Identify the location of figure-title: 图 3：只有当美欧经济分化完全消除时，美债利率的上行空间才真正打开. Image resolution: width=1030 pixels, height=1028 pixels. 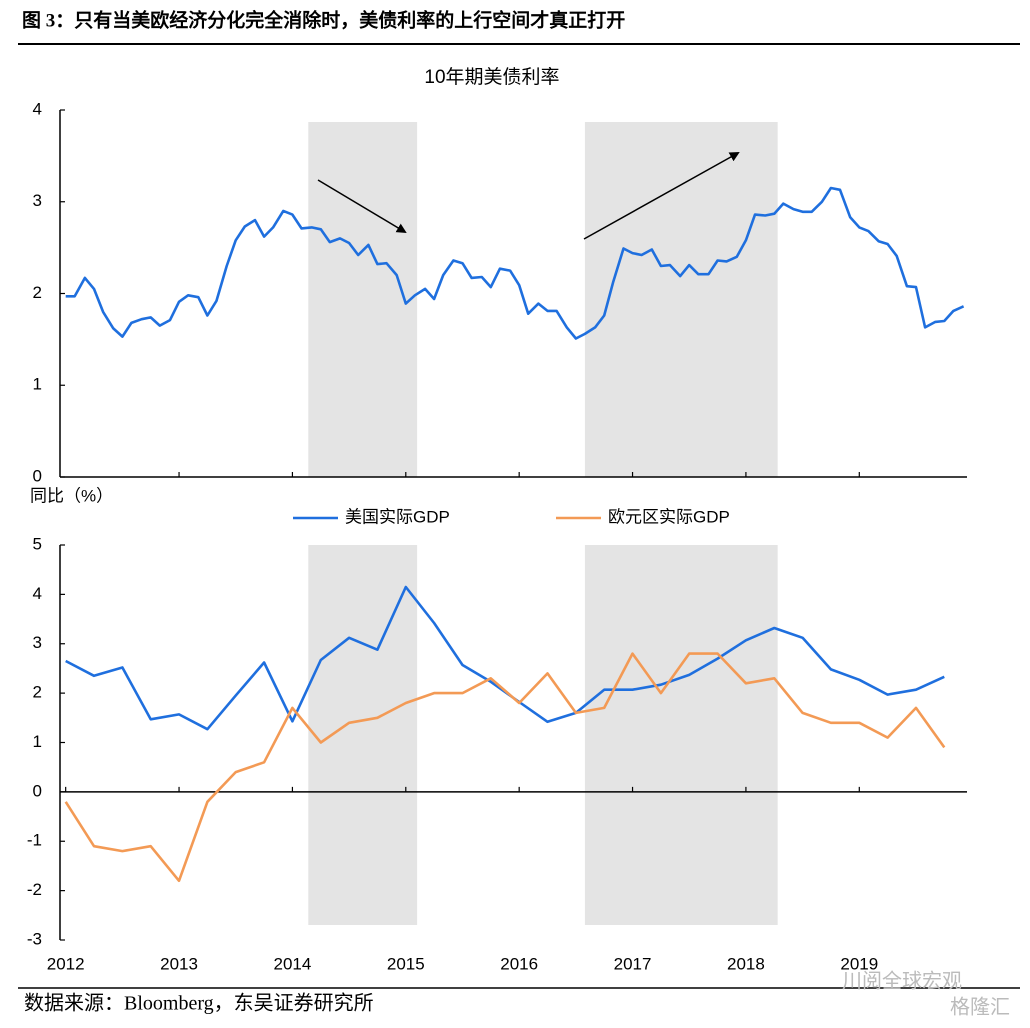
(323, 19).